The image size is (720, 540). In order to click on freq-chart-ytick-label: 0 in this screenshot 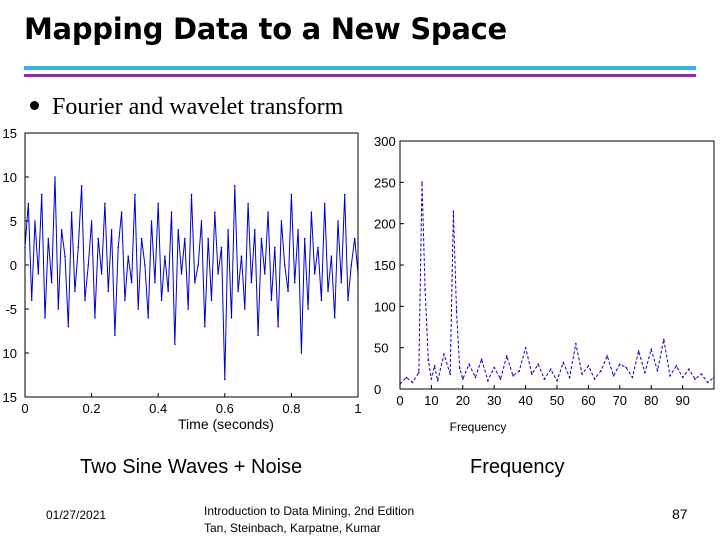, I will do `click(377, 389)`.